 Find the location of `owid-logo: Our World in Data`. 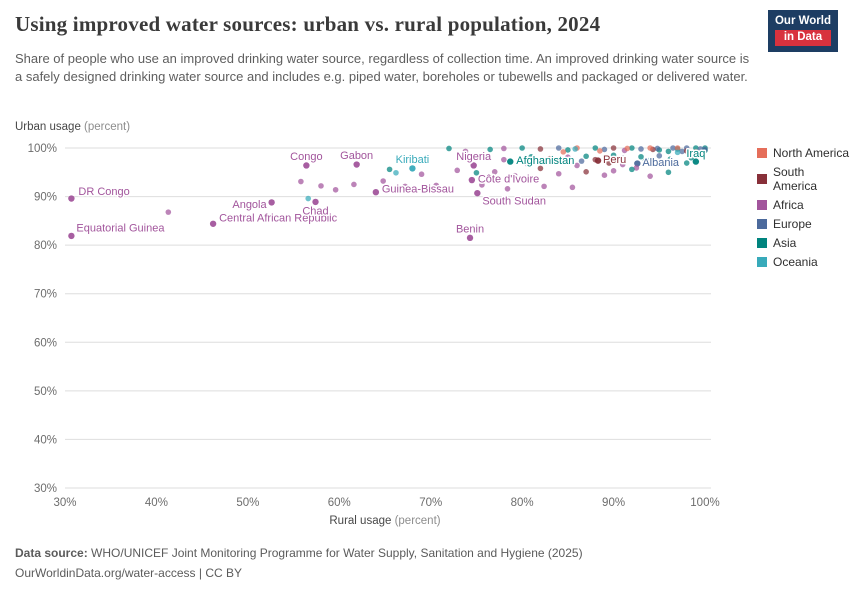

owid-logo: Our World in Data is located at coordinates (802, 31).